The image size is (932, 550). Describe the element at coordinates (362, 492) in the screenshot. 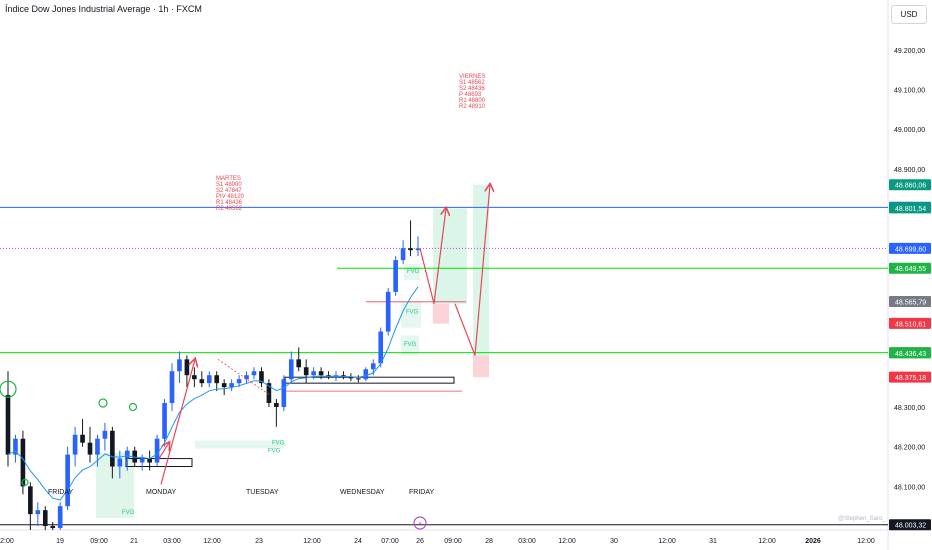

I see `day-label: WEDNESDAY` at that location.